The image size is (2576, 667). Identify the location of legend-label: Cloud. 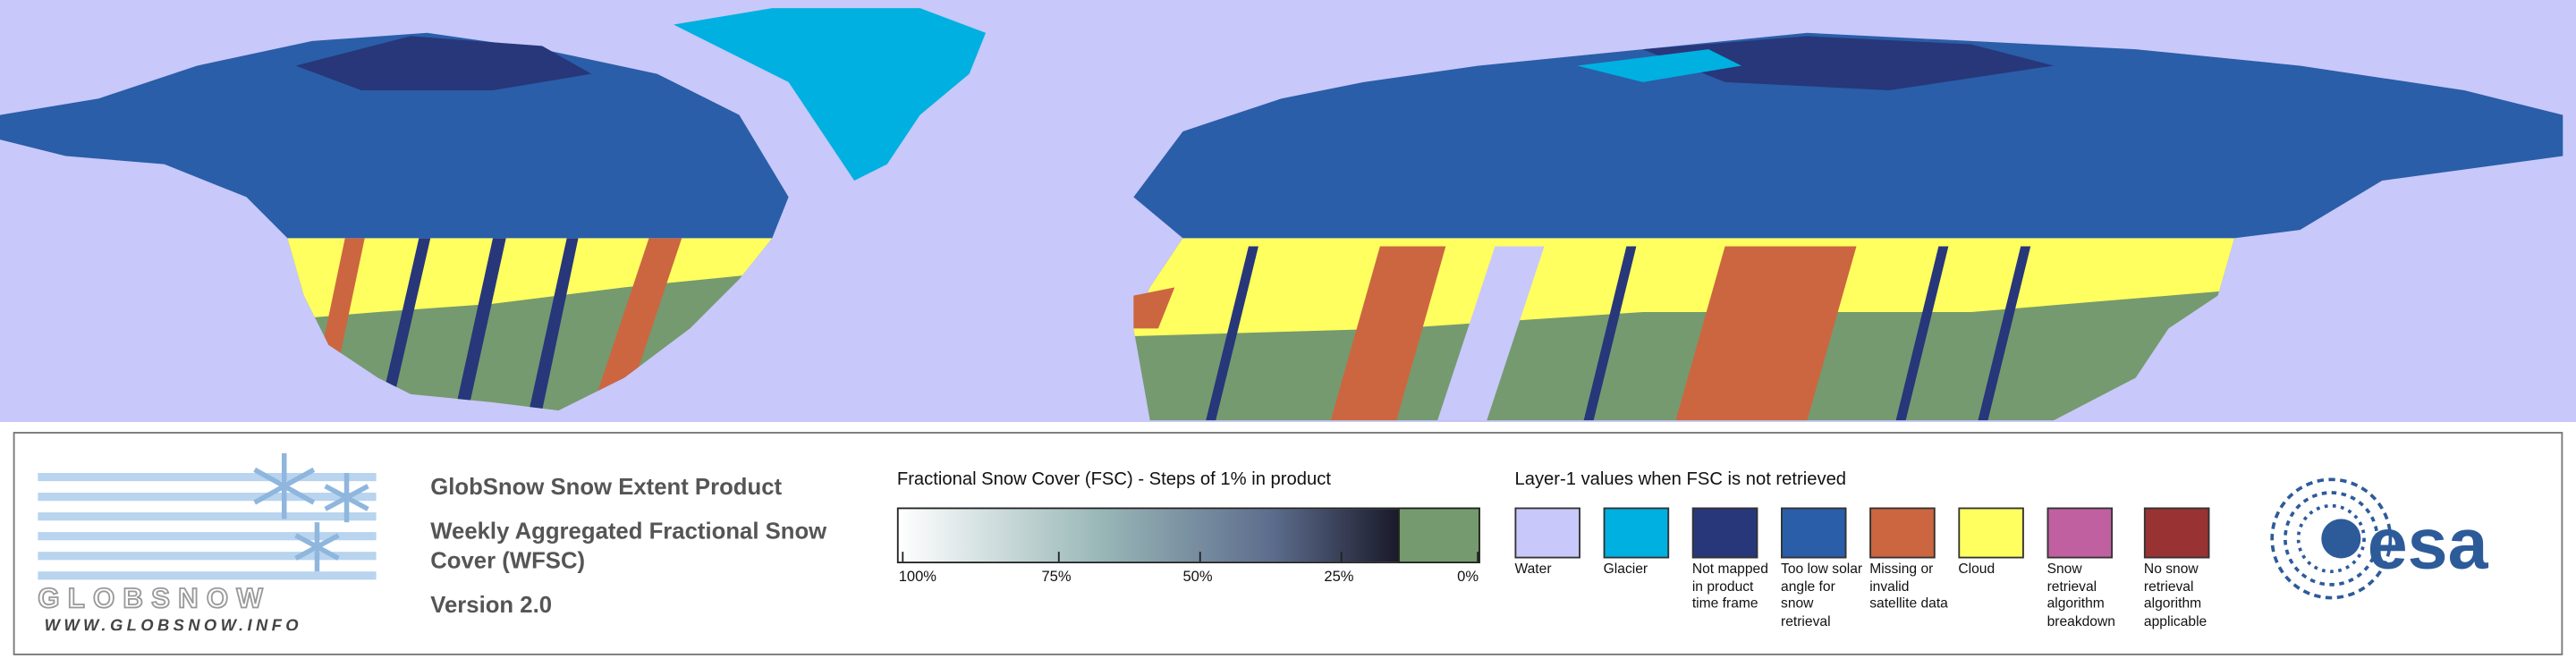
(1977, 568).